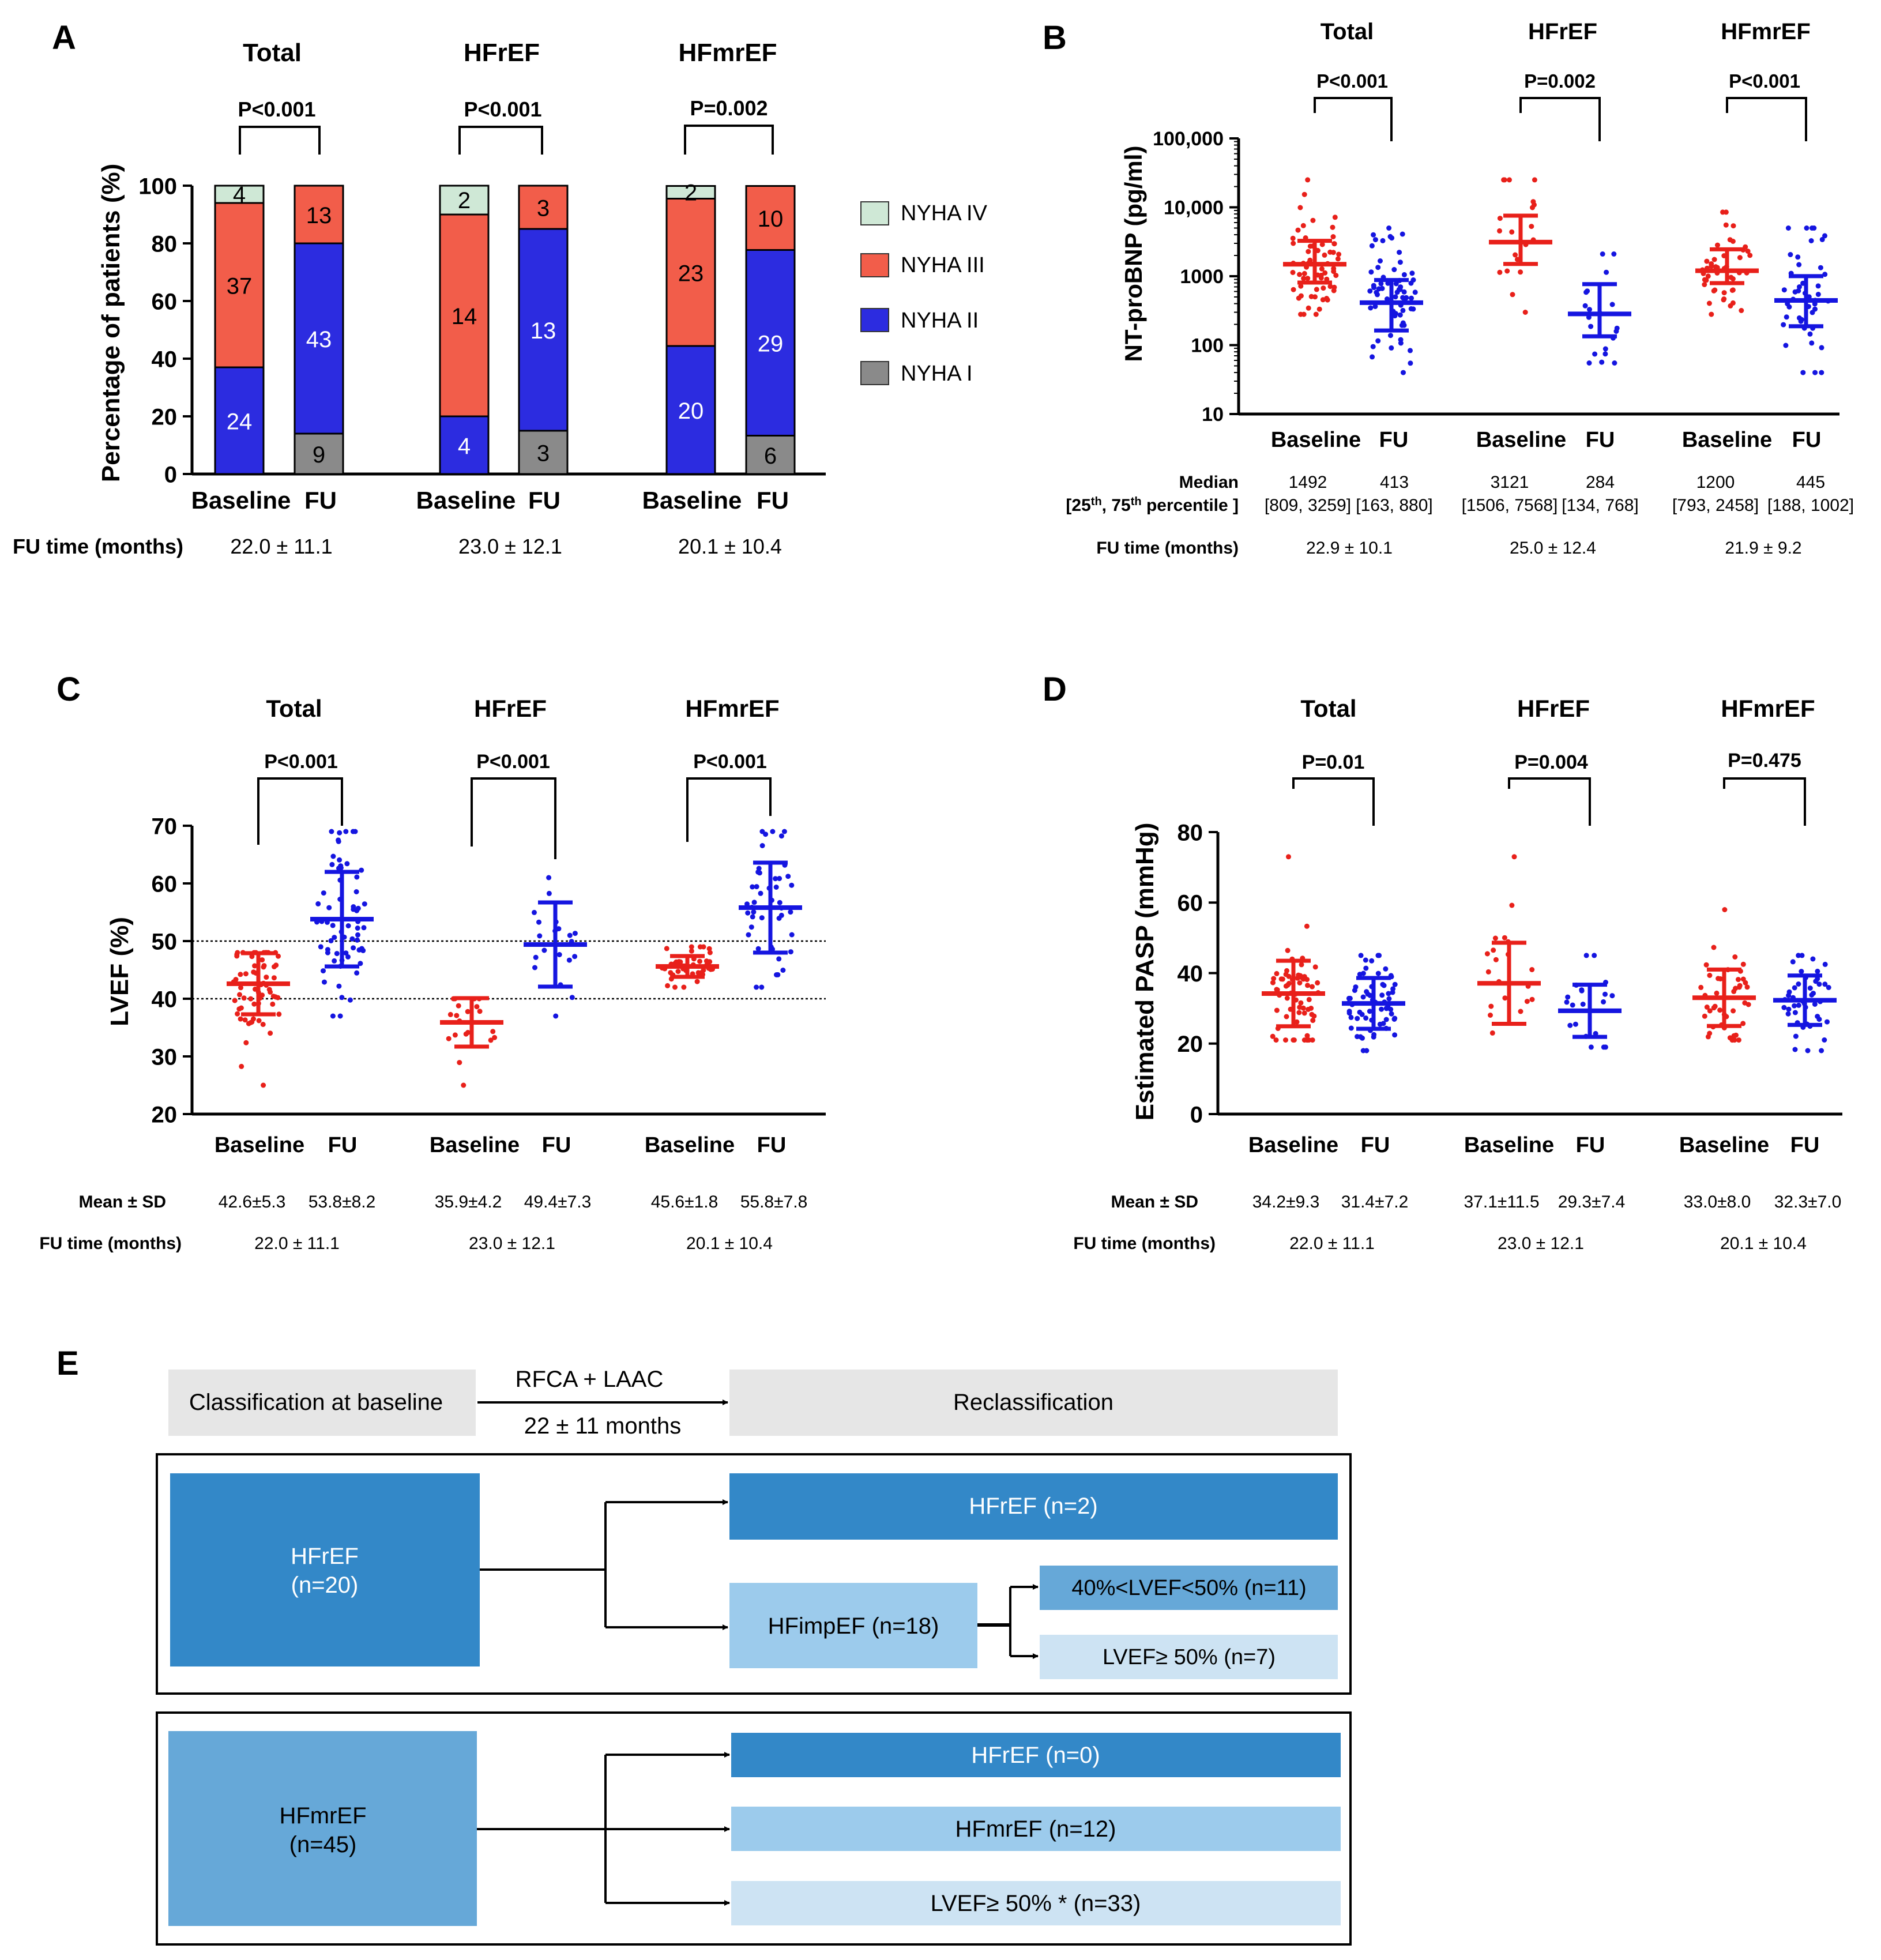  What do you see at coordinates (165, 1057) in the screenshot?
I see `panel-c-ytick-label: 30` at bounding box center [165, 1057].